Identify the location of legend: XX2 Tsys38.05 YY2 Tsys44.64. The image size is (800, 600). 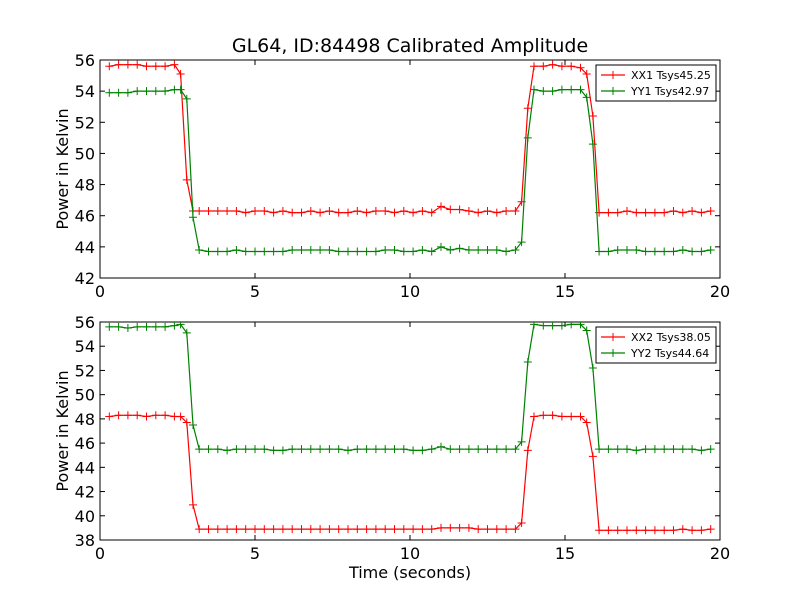
(656, 345).